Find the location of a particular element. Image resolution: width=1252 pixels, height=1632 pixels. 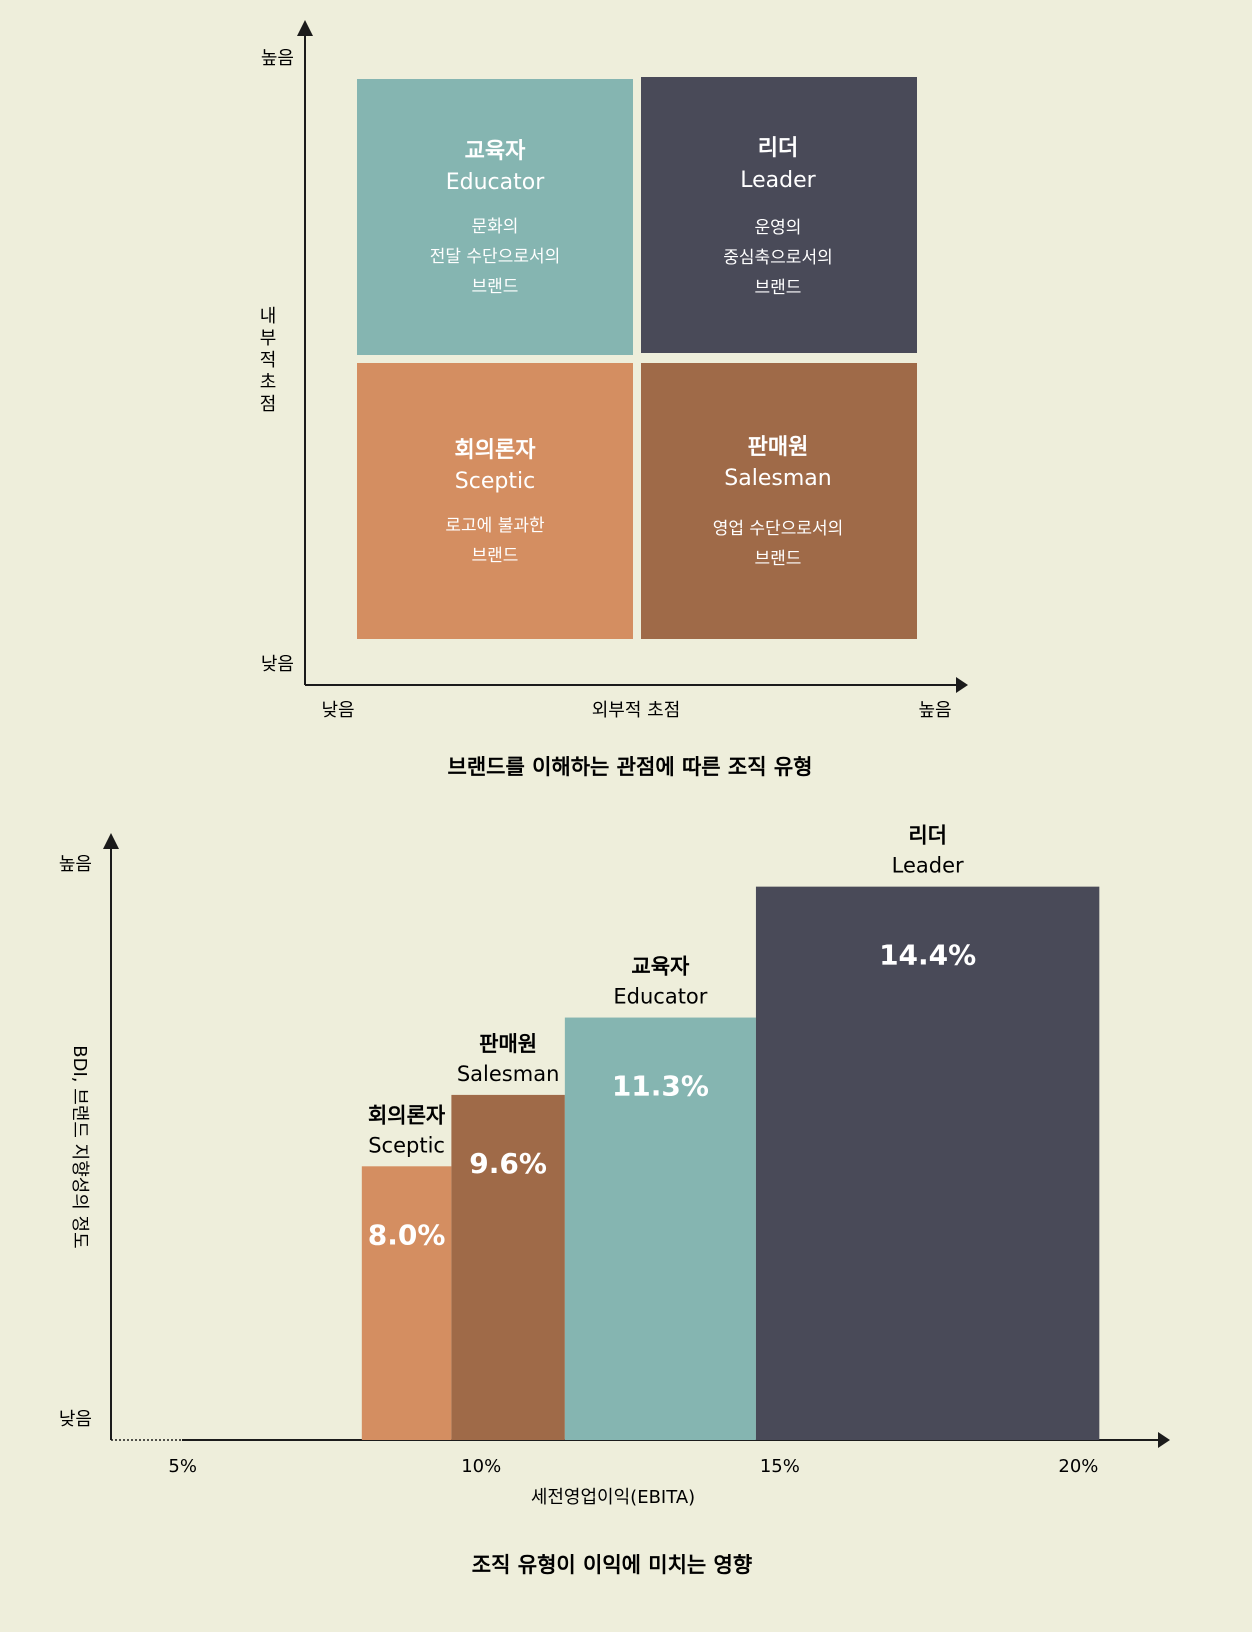

quadrant-leader: 리더 Leader 운영의 중심축으로서의 브랜드 is located at coordinates (779, 215).